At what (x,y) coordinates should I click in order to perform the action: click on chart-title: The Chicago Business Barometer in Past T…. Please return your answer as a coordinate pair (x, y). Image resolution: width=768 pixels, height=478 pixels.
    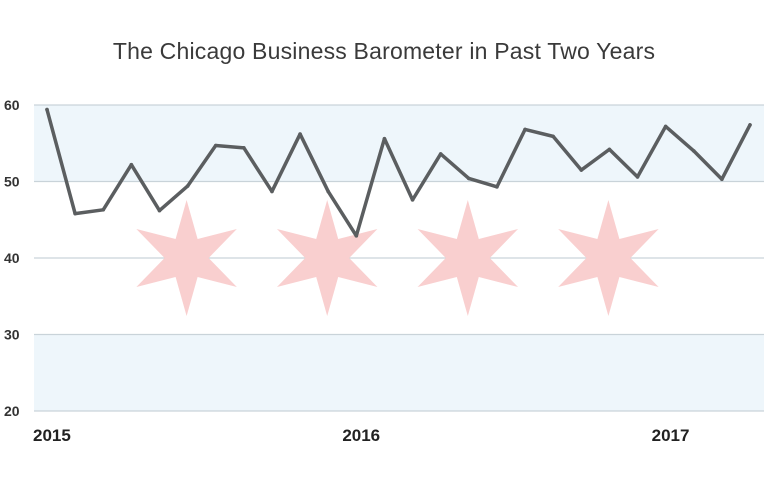
    Looking at the image, I should click on (384, 51).